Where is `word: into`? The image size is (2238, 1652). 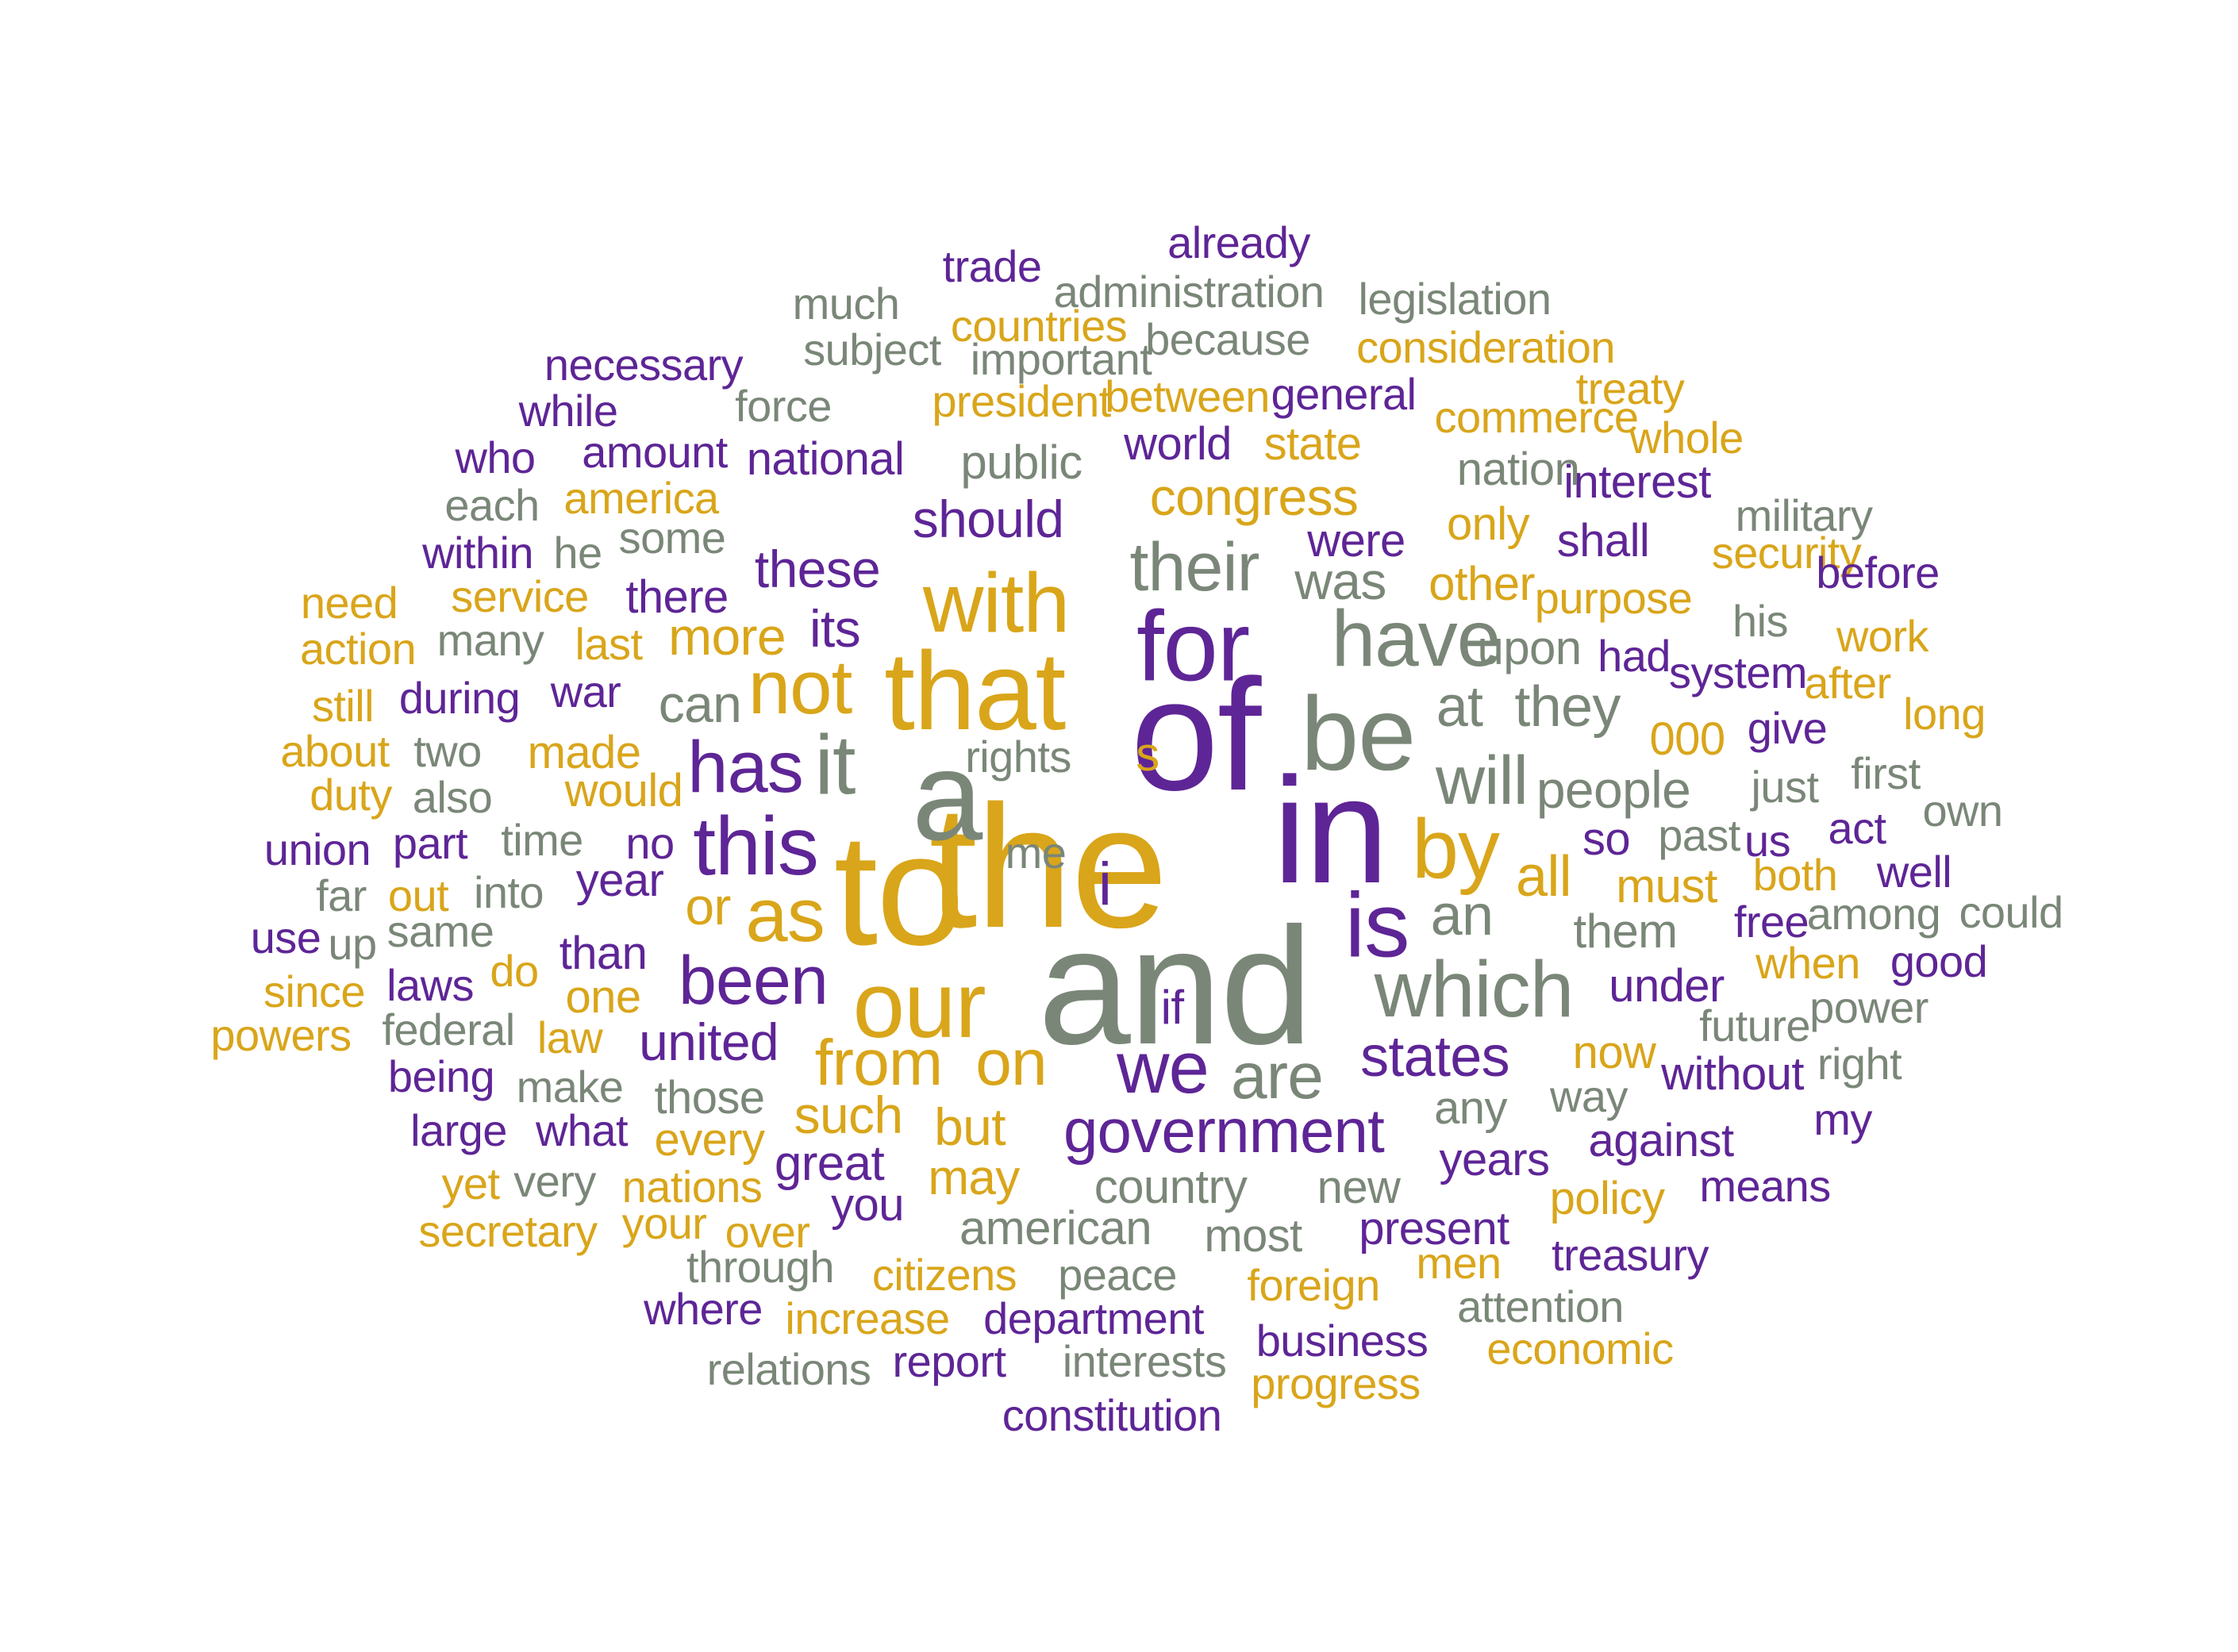
word: into is located at coordinates (508, 892).